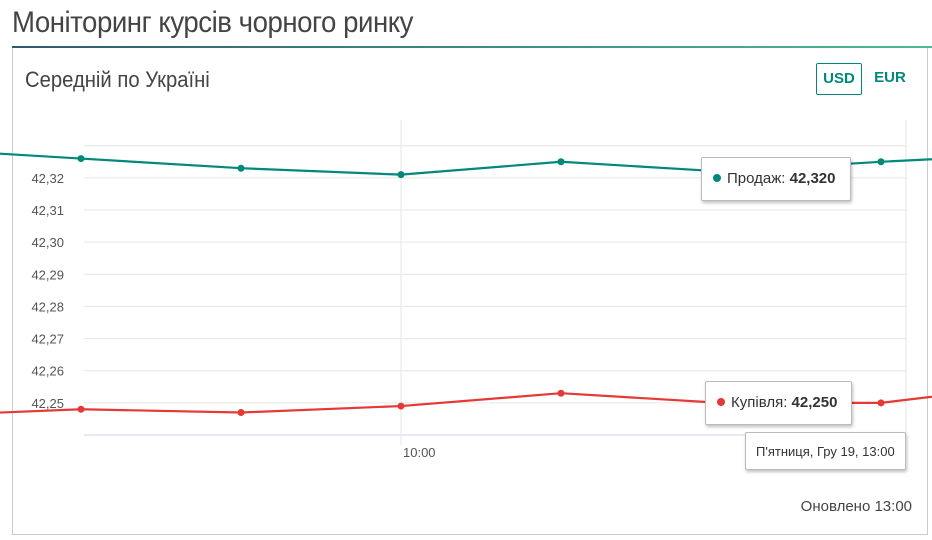 This screenshot has width=932, height=540. What do you see at coordinates (472, 47) in the screenshot?
I see `title-divider` at bounding box center [472, 47].